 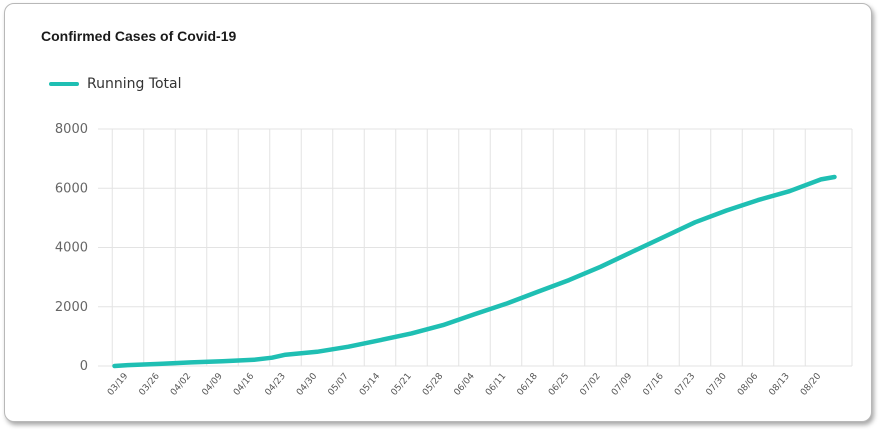 What do you see at coordinates (71, 188) in the screenshot?
I see `y-tick-label: 6000` at bounding box center [71, 188].